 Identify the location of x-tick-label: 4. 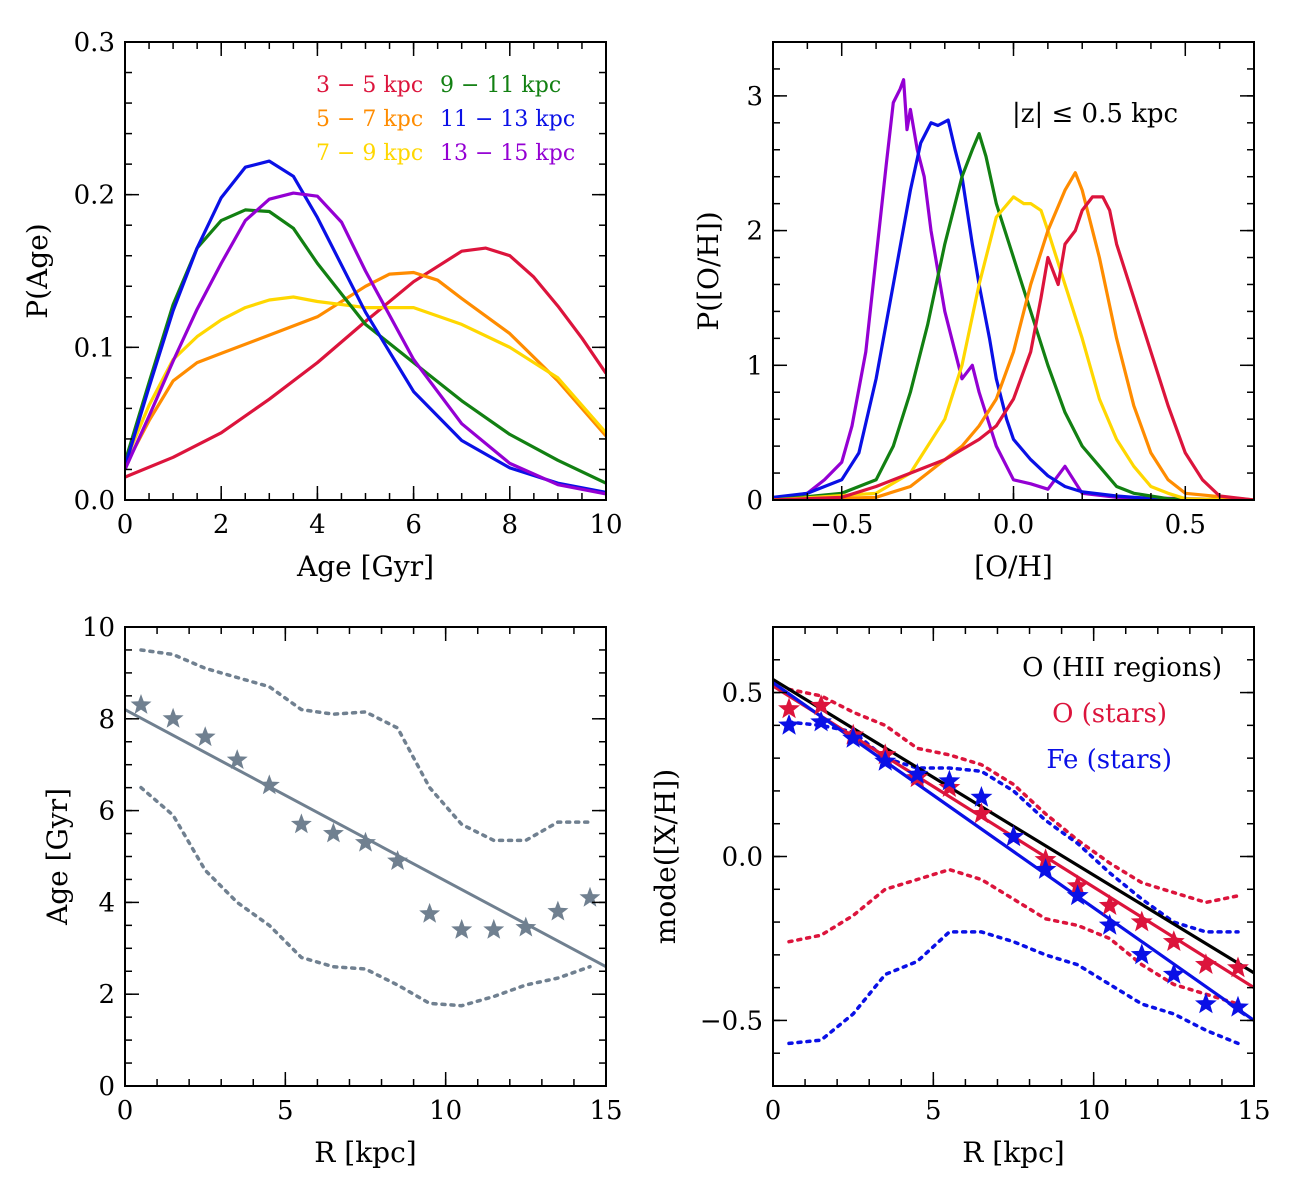
(317, 525).